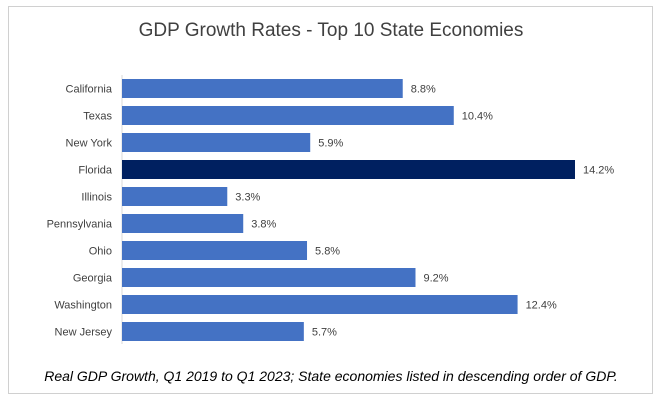  What do you see at coordinates (216, 142) in the screenshot?
I see `bar-new-york` at bounding box center [216, 142].